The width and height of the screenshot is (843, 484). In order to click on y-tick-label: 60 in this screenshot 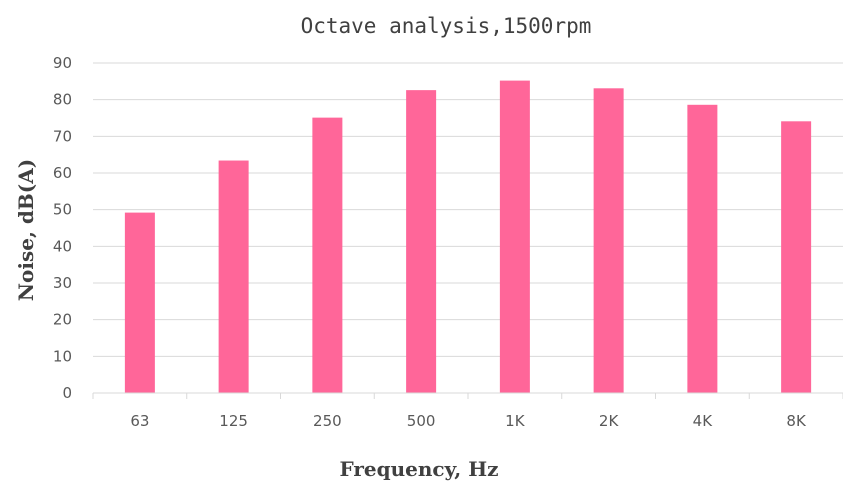, I will do `click(62, 173)`.